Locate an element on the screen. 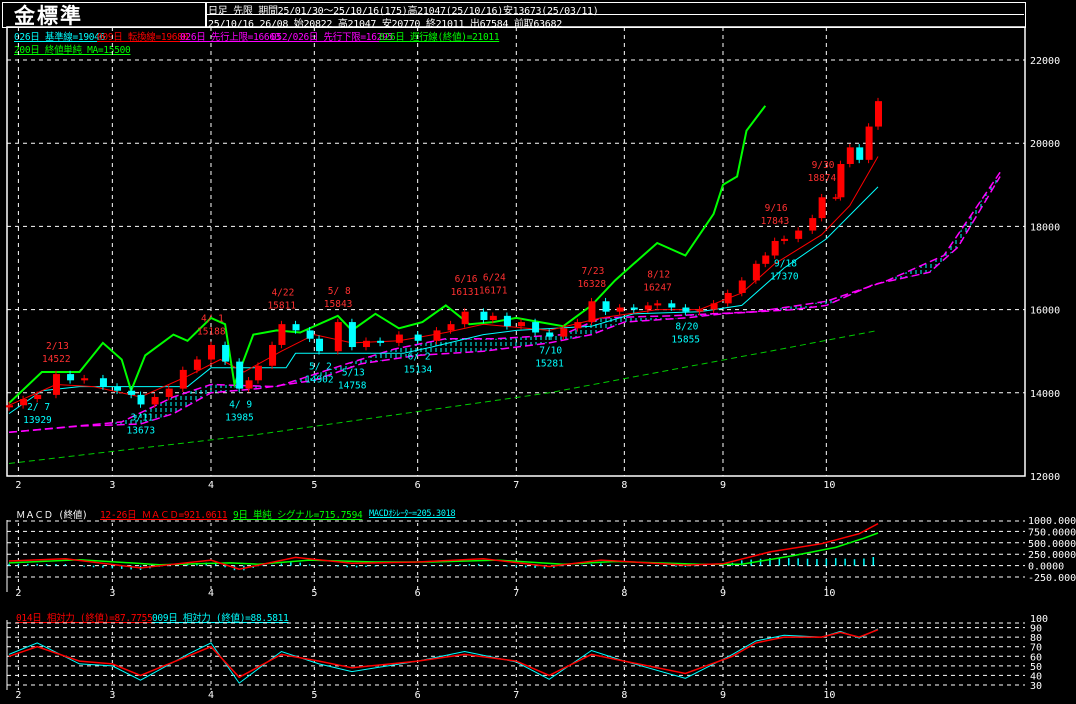 Image resolution: width=1076 pixels, height=704 pixels. rsi-x-tick-label: 8 is located at coordinates (624, 695).